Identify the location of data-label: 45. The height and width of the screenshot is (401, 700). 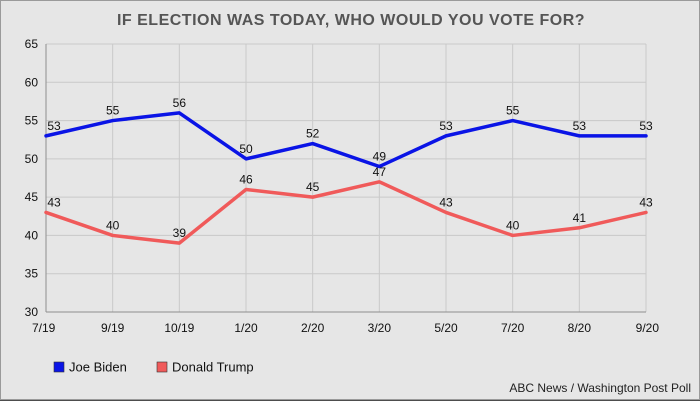
(313, 187).